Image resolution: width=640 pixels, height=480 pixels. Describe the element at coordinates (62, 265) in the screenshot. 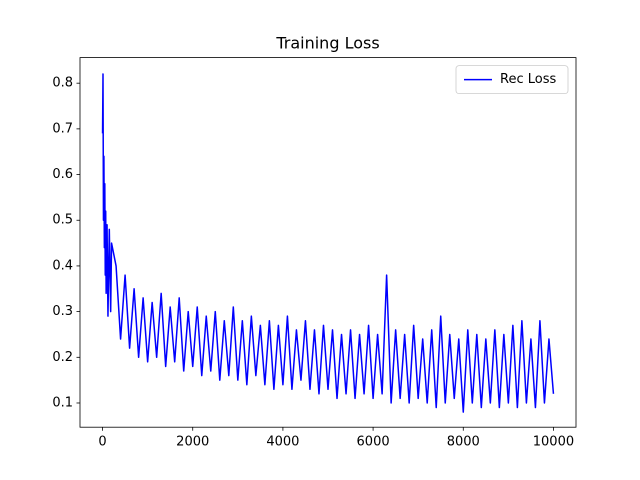

I see `y-tick-label: 0.4` at that location.